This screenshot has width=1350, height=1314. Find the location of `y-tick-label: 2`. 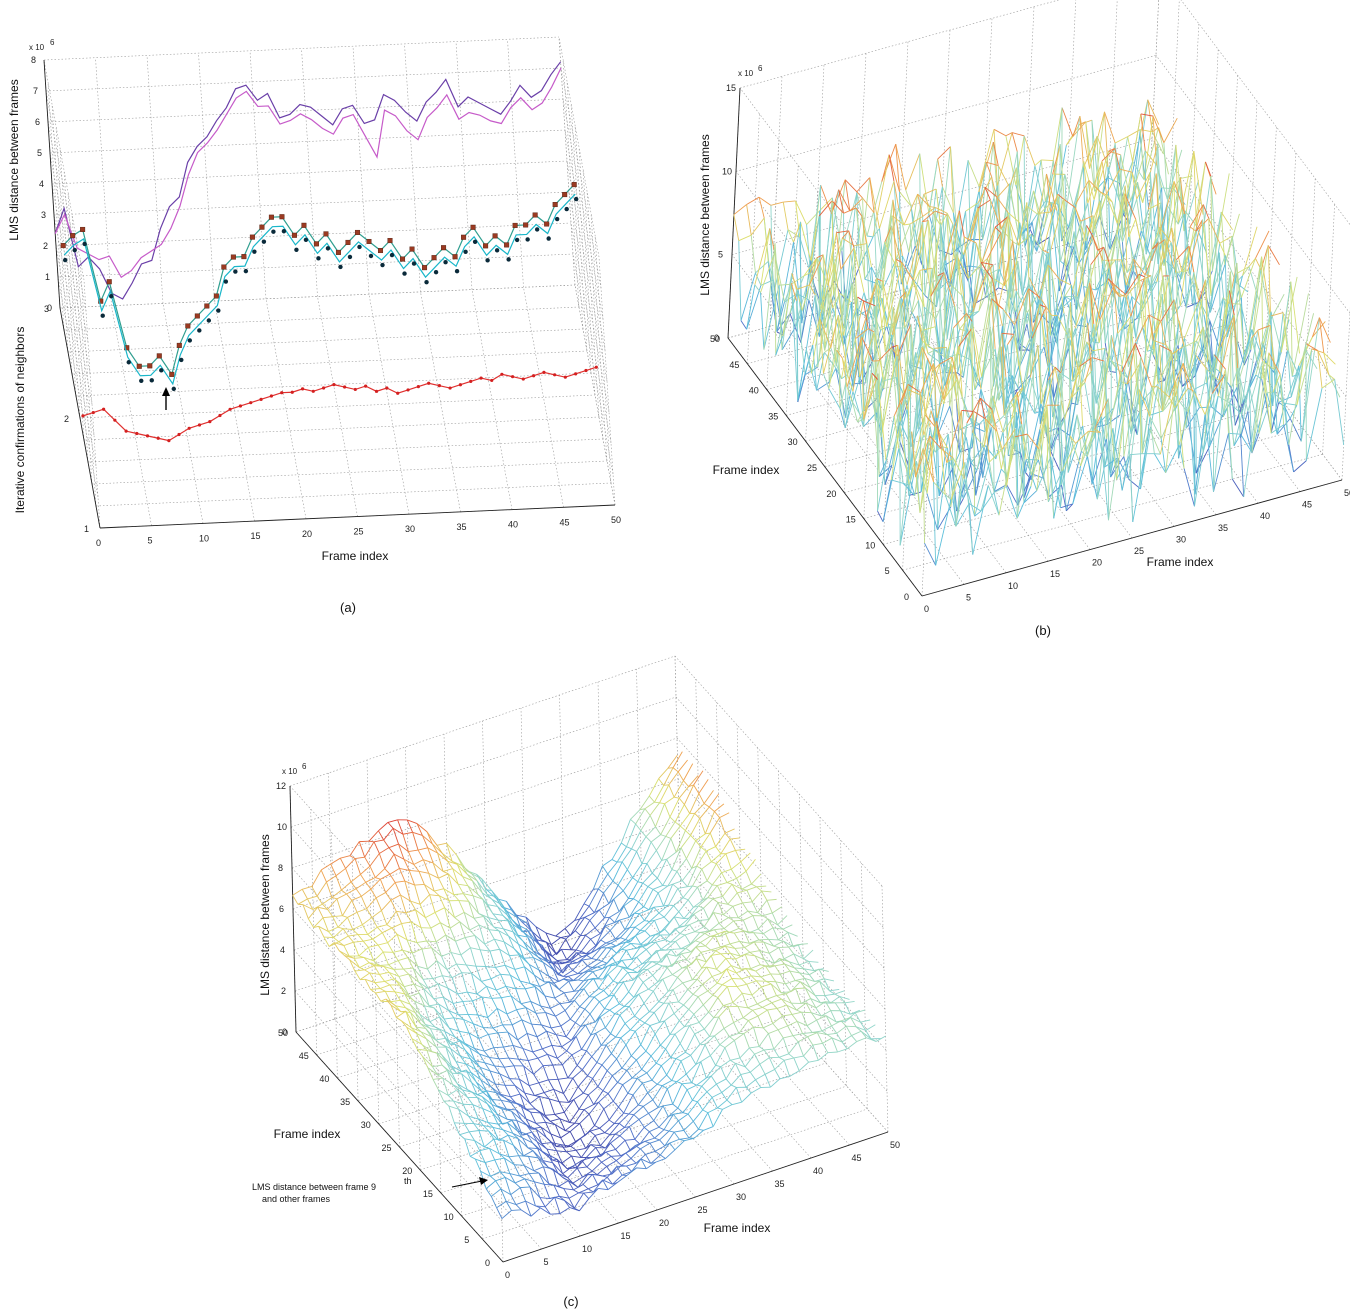

y-tick-label: 2 is located at coordinates (66, 419).